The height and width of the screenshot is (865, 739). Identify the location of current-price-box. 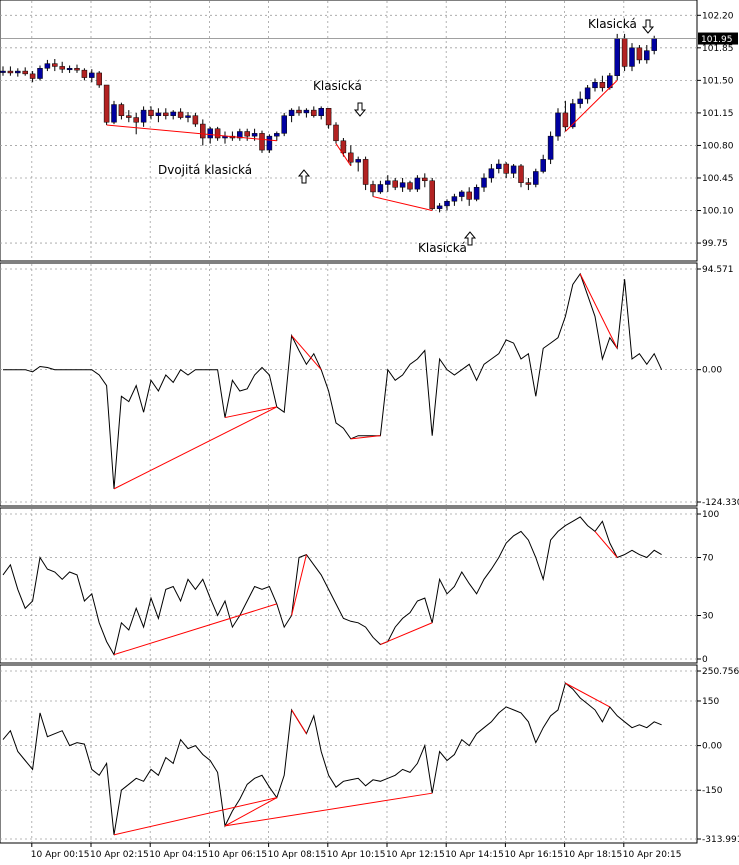
(718, 38).